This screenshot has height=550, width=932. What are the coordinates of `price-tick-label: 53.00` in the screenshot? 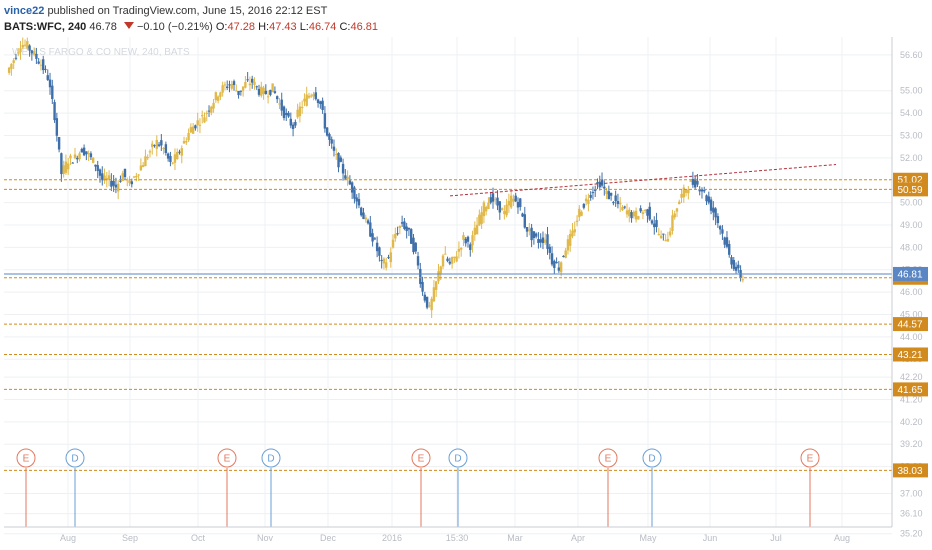 It's located at (911, 135).